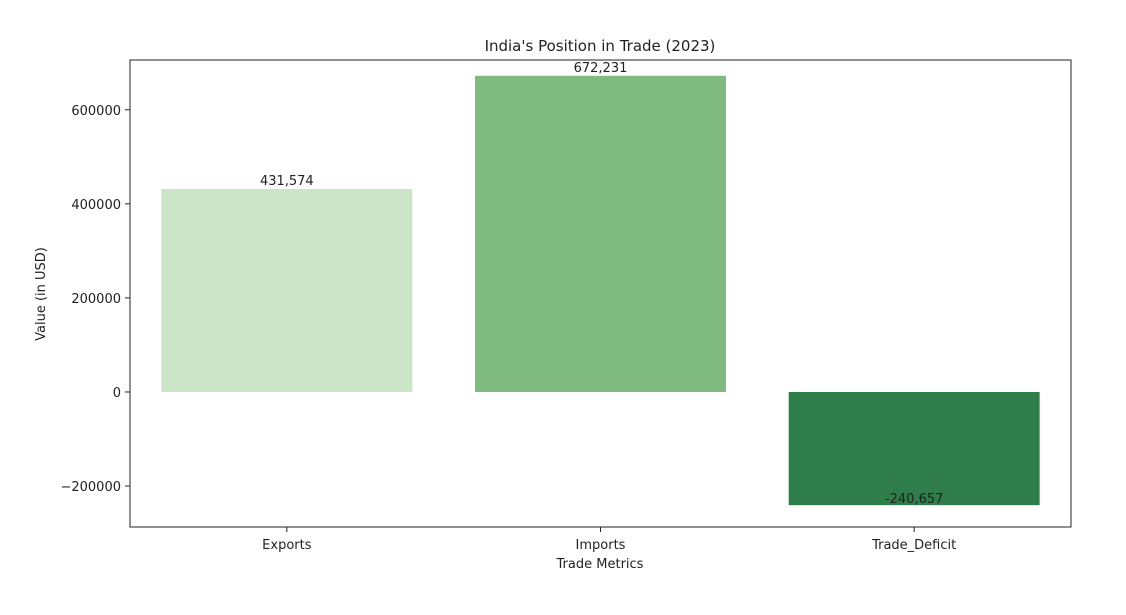 Image resolution: width=1126 pixels, height=615 pixels. What do you see at coordinates (600, 233) in the screenshot?
I see `bar-imports` at bounding box center [600, 233].